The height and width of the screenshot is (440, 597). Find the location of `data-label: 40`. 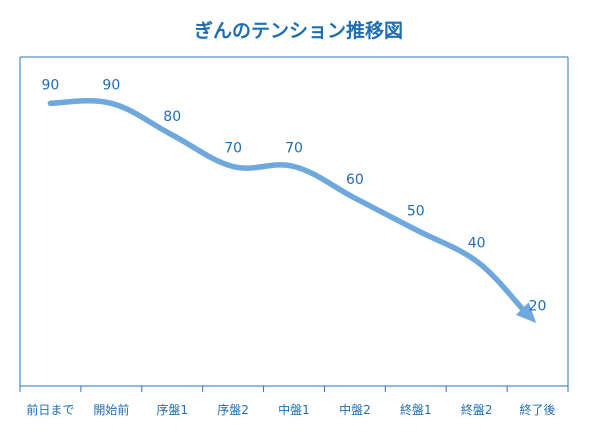

data-label: 40 is located at coordinates (477, 243).